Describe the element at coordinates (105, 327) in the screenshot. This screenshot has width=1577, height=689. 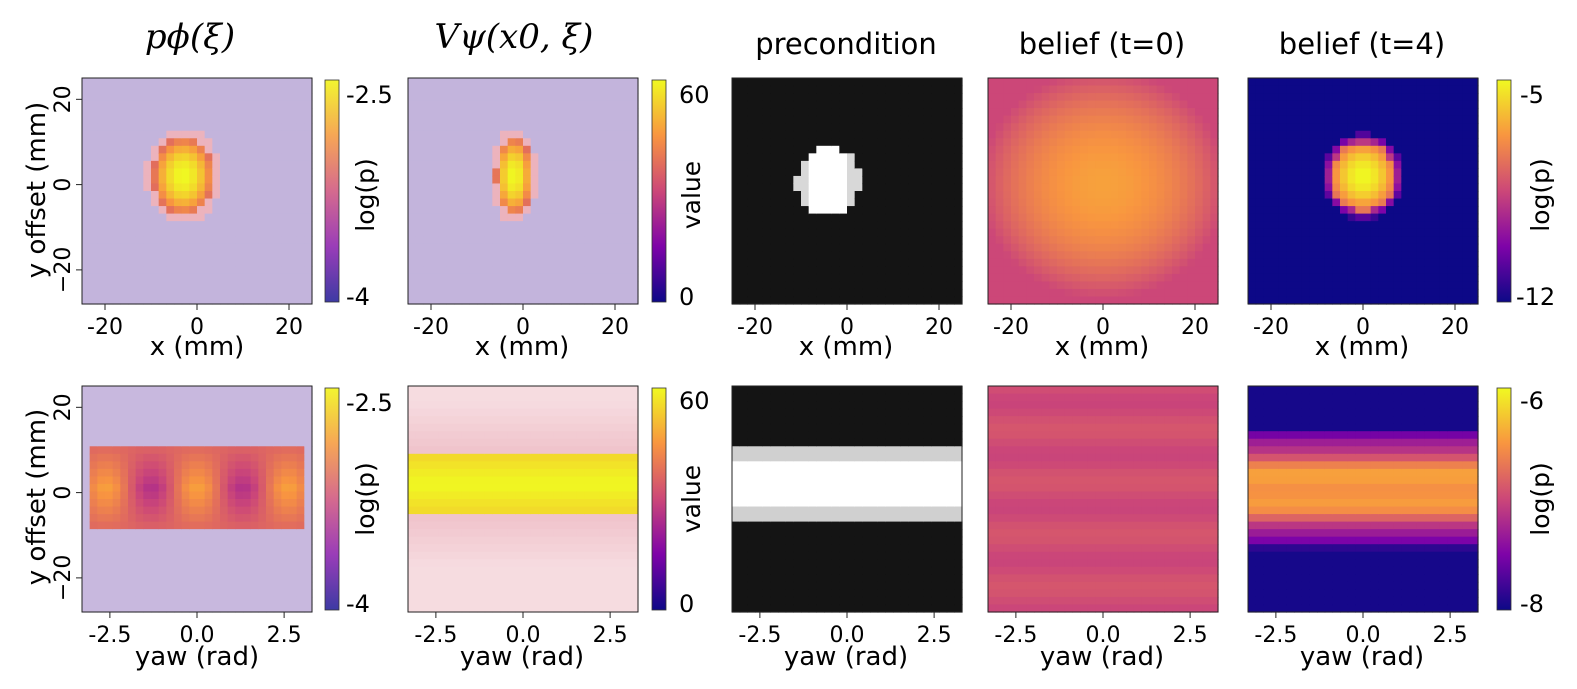
I see `xtick-label: -20` at that location.